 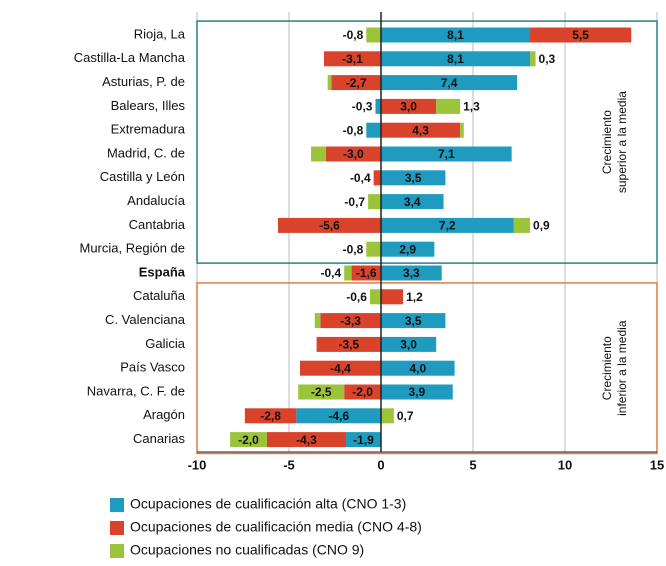 I want to click on value-label: -5,6, so click(x=329, y=226).